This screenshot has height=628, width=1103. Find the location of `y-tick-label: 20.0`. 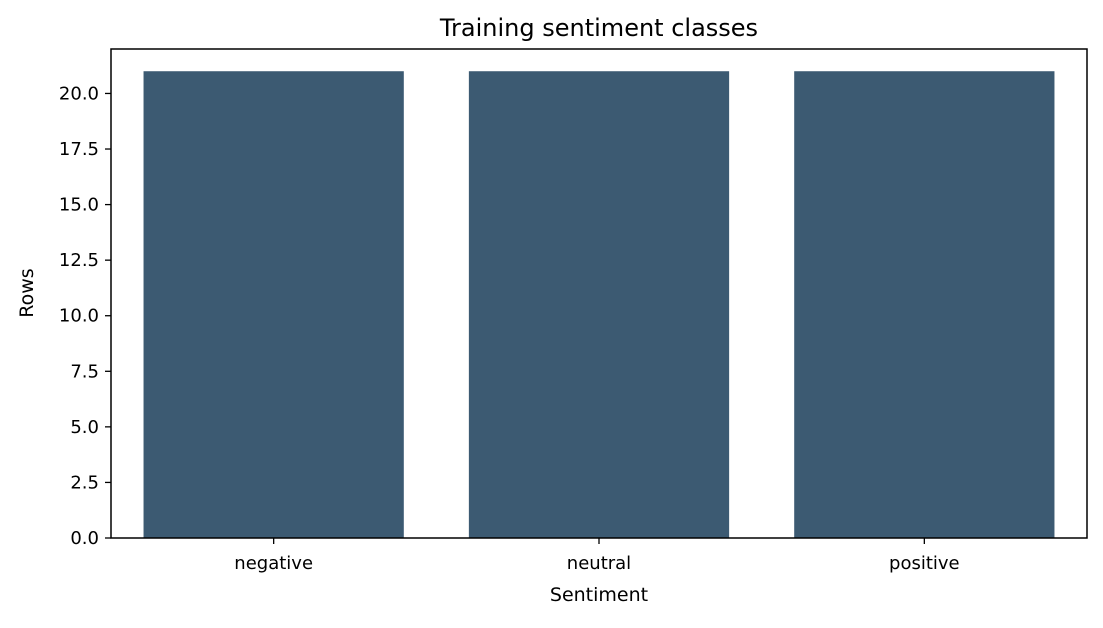

y-tick-label: 20.0 is located at coordinates (79, 93).